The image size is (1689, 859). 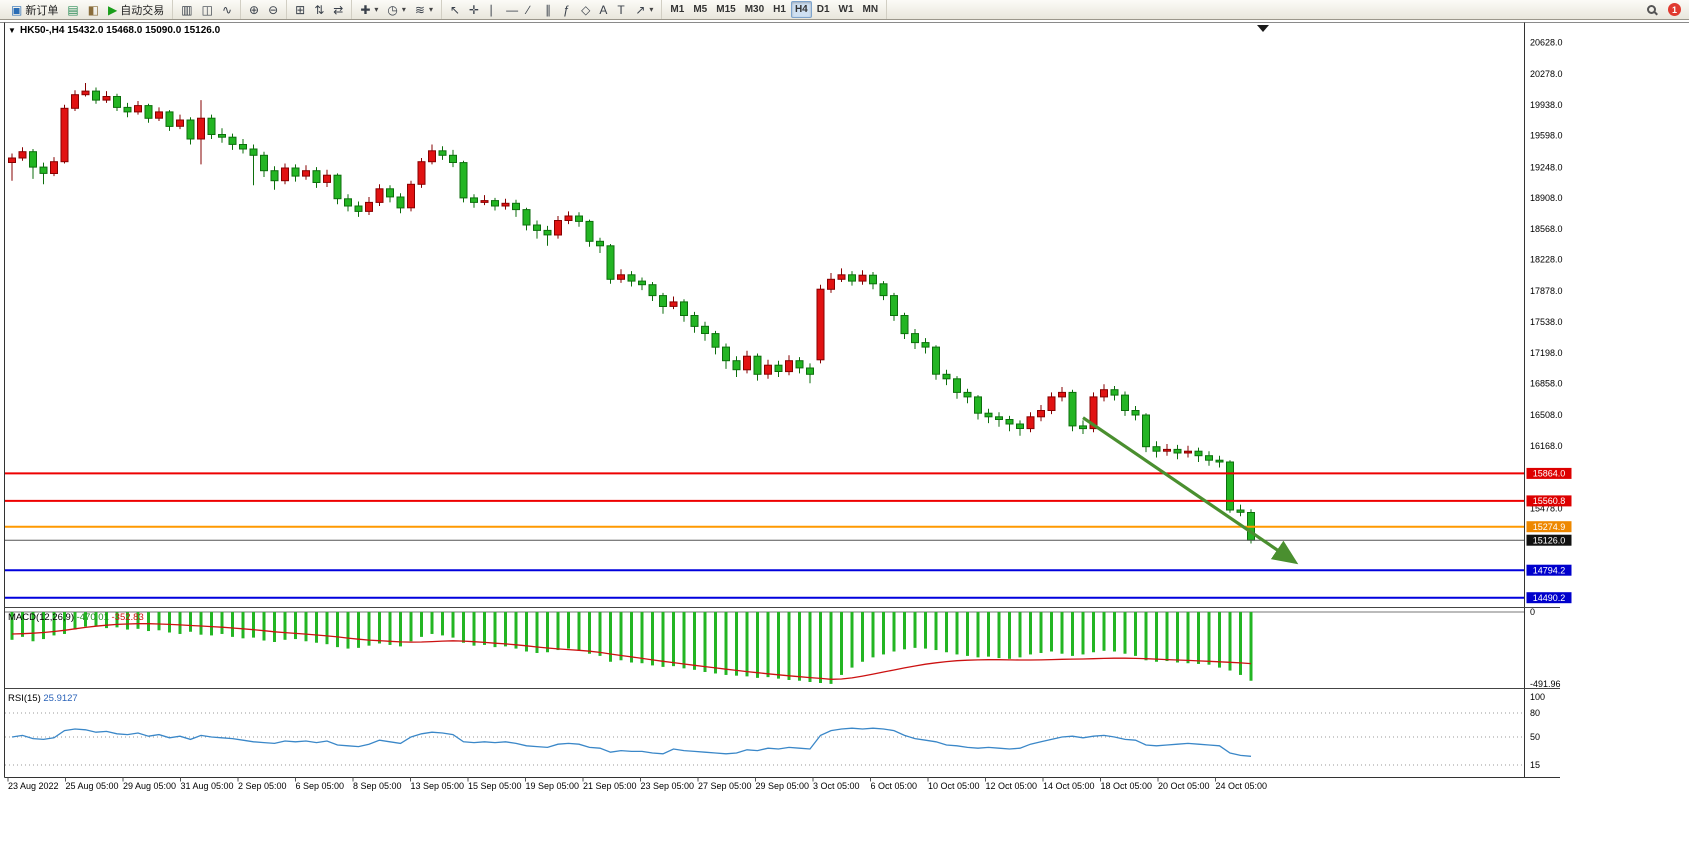 I want to click on price-axis-label: 18228.0, so click(x=1546, y=260).